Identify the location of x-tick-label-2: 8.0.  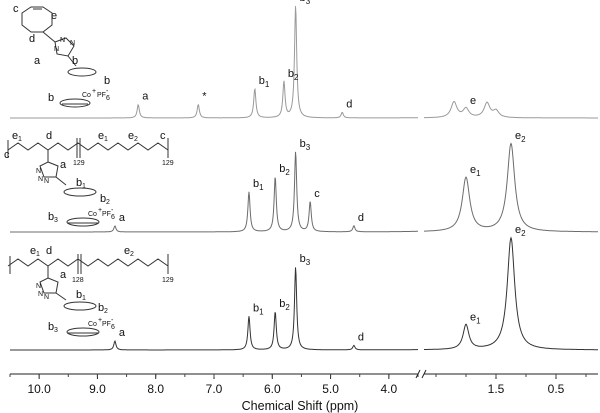
(155, 389).